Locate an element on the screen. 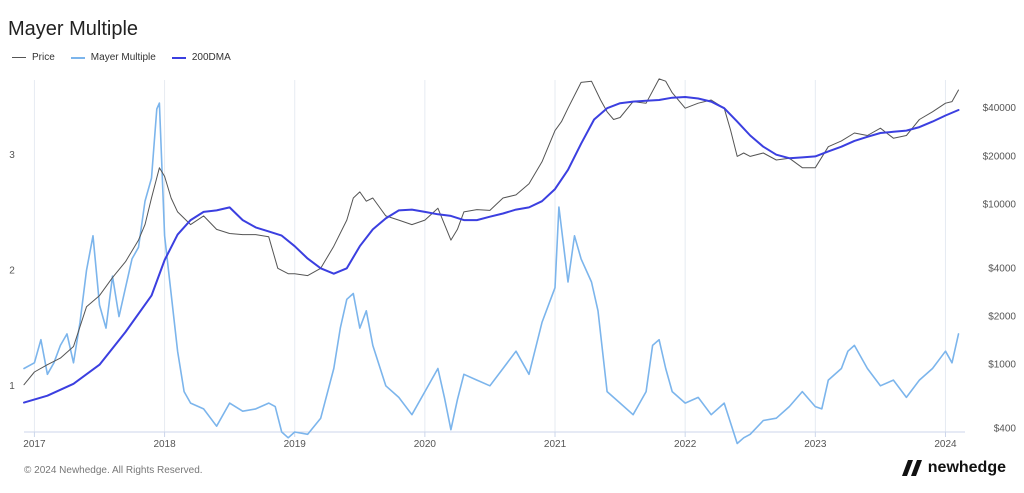 Image resolution: width=1024 pixels, height=493 pixels. left-y-tick-label: 2 is located at coordinates (12, 270).